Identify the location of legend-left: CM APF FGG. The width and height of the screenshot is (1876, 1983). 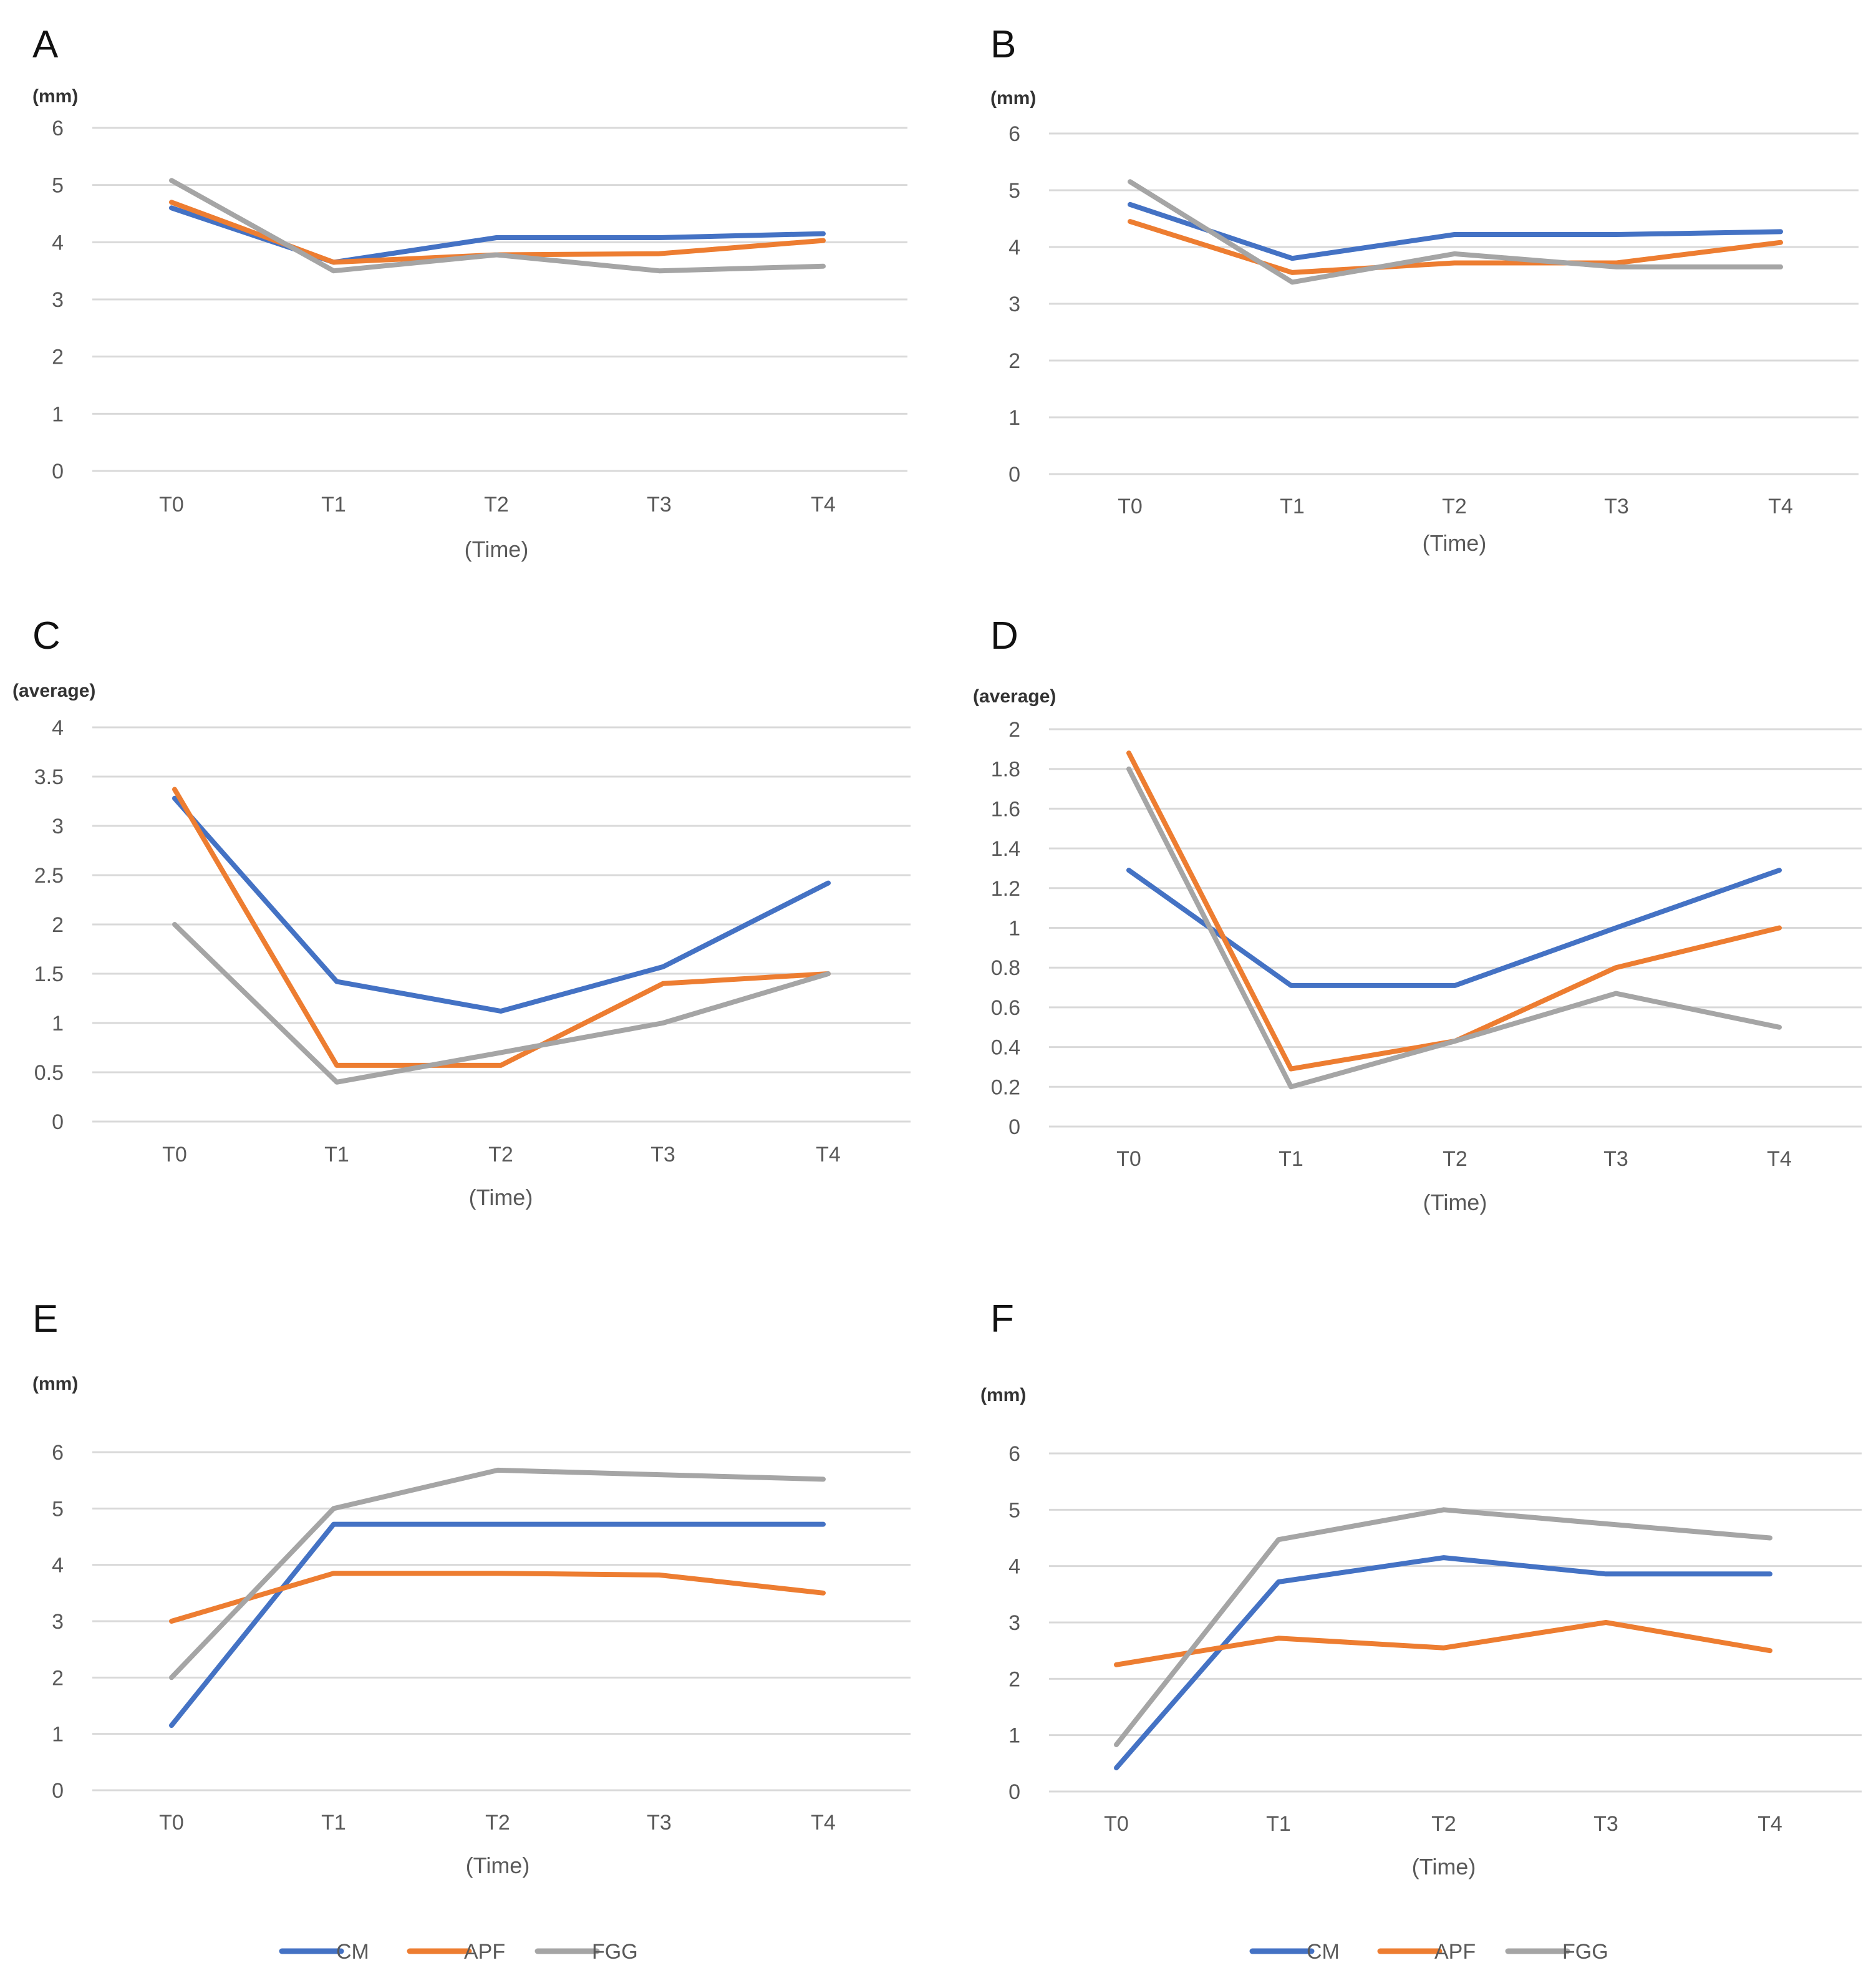
(458, 1952).